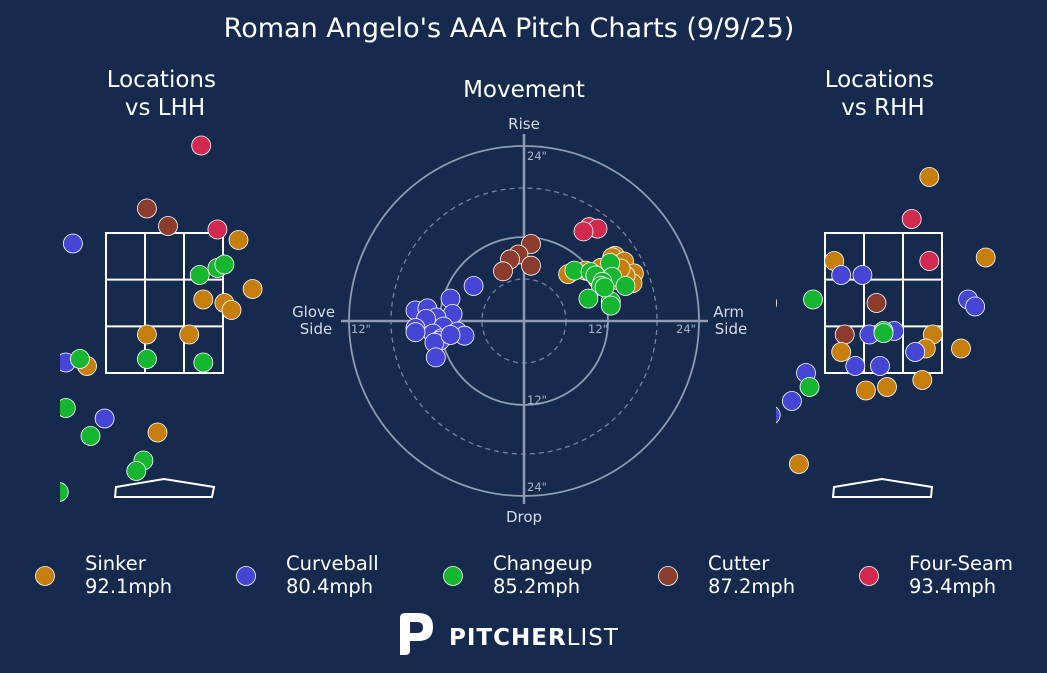 The width and height of the screenshot is (1047, 673). I want to click on rhh-home-plate, so click(882, 487).